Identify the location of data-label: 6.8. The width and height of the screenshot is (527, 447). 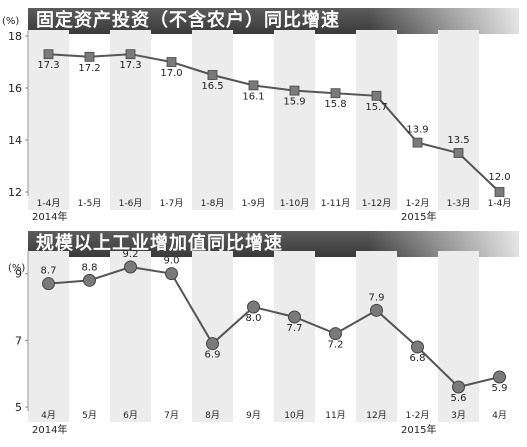
(418, 358).